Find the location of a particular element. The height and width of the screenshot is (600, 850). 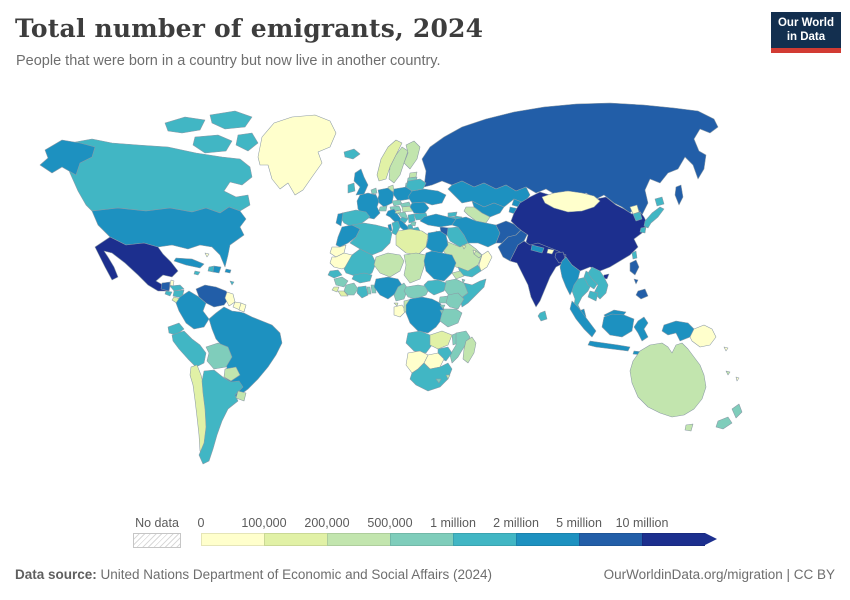

country-dominican-republic is located at coordinates (217, 269).